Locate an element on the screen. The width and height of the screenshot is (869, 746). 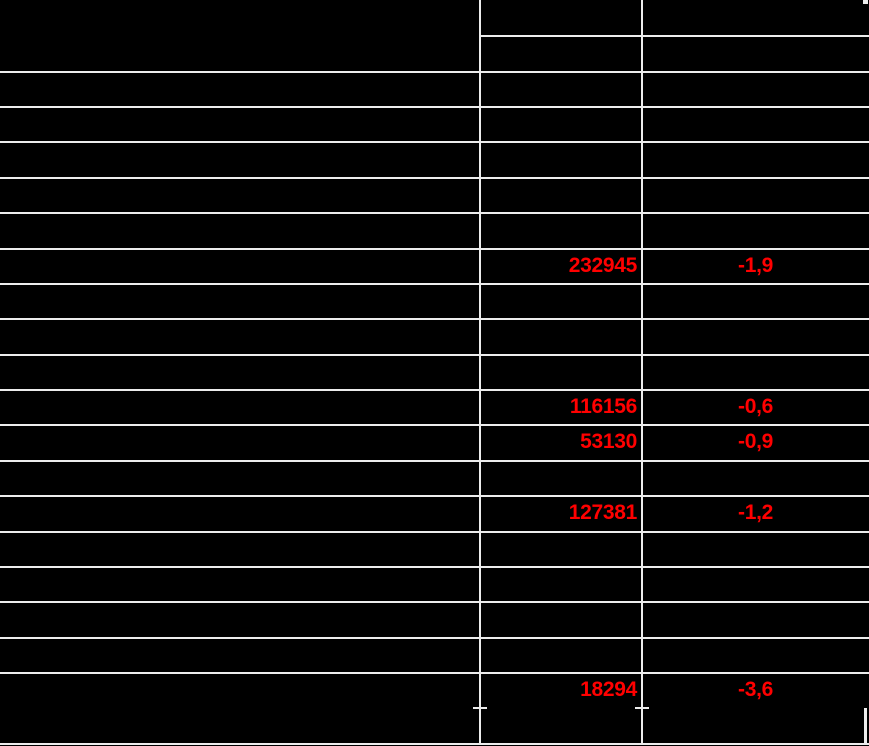
cell-change-row11: -0,6 is located at coordinates (755, 406).